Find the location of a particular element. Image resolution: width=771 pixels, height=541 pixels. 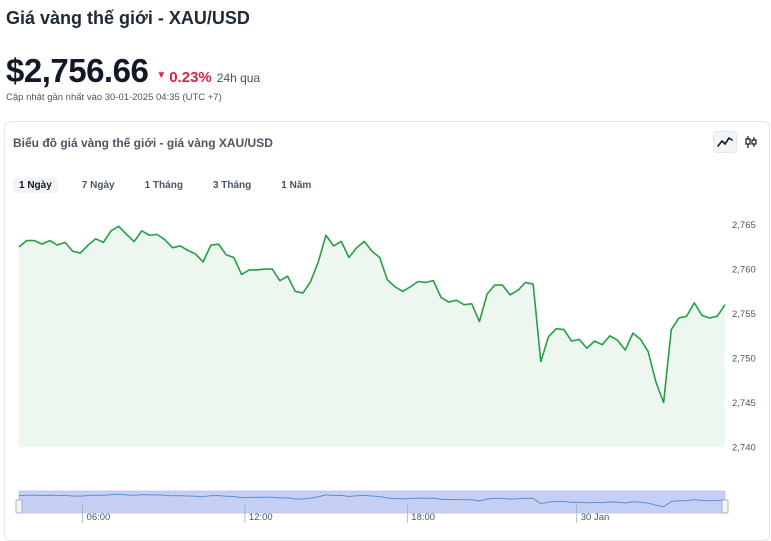

navigator-tick-label: 06:00 is located at coordinates (99, 517).